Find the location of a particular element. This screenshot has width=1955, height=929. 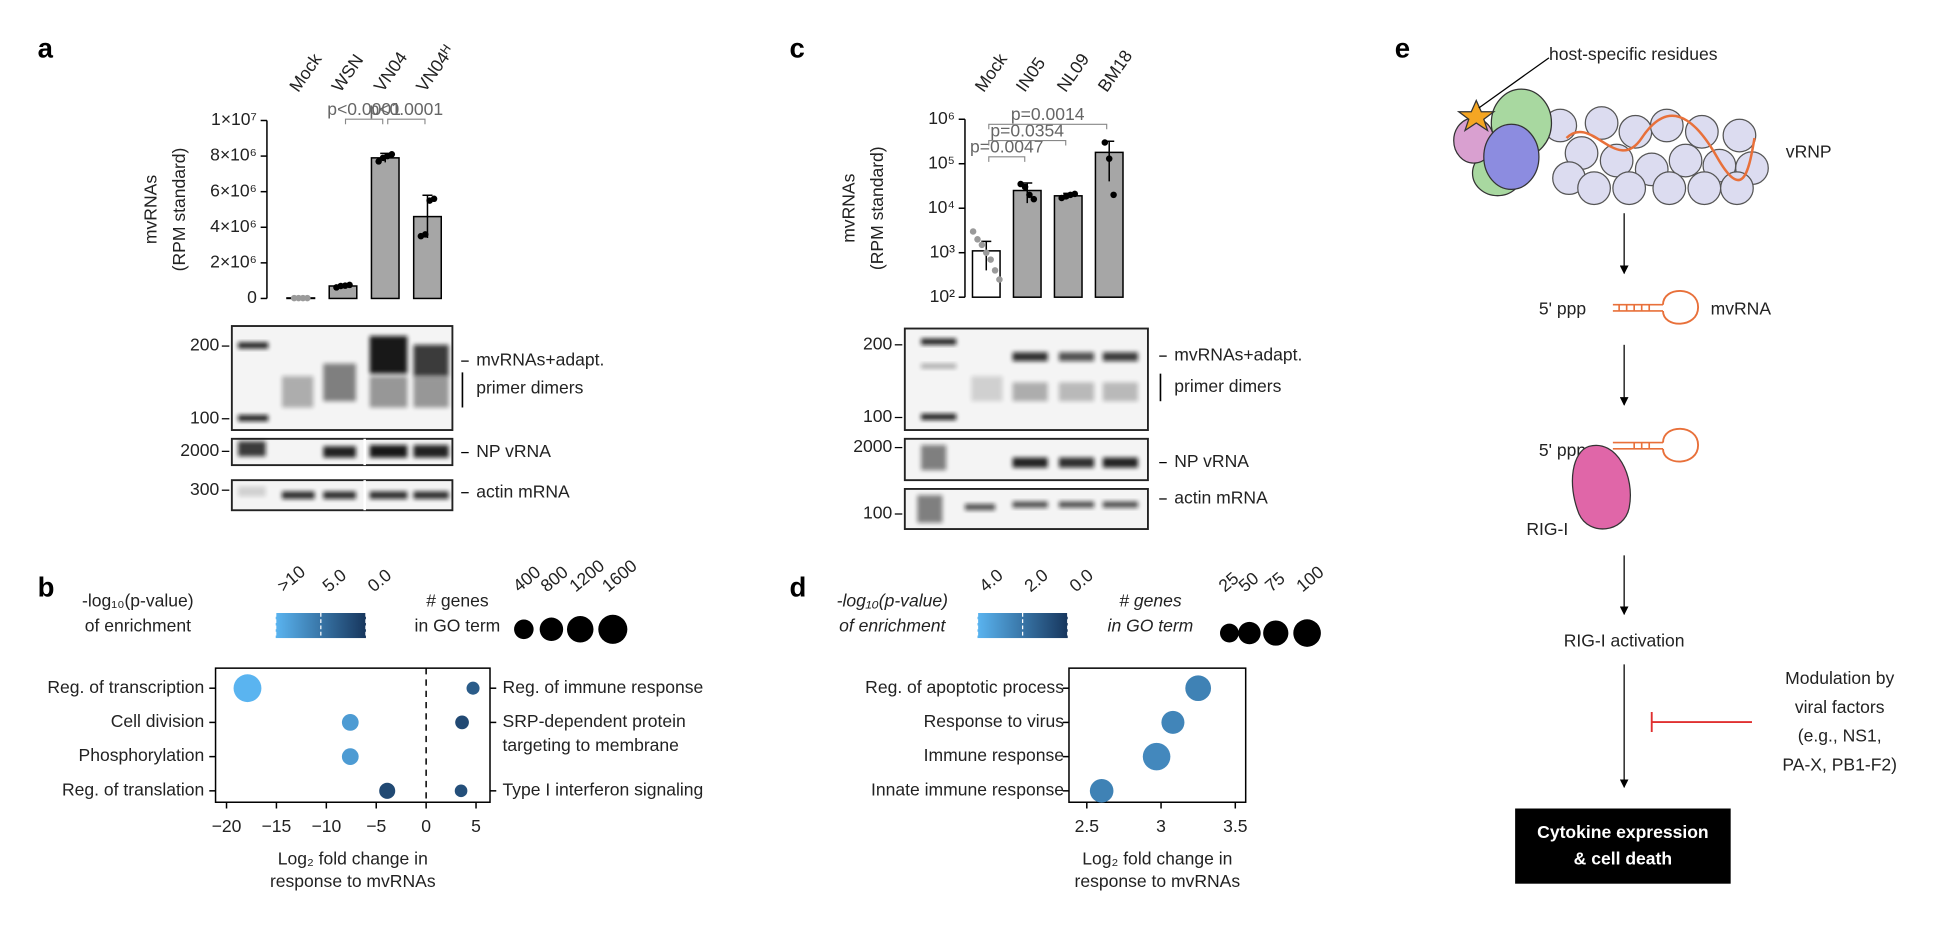

outcome-box is located at coordinates (1623, 846).